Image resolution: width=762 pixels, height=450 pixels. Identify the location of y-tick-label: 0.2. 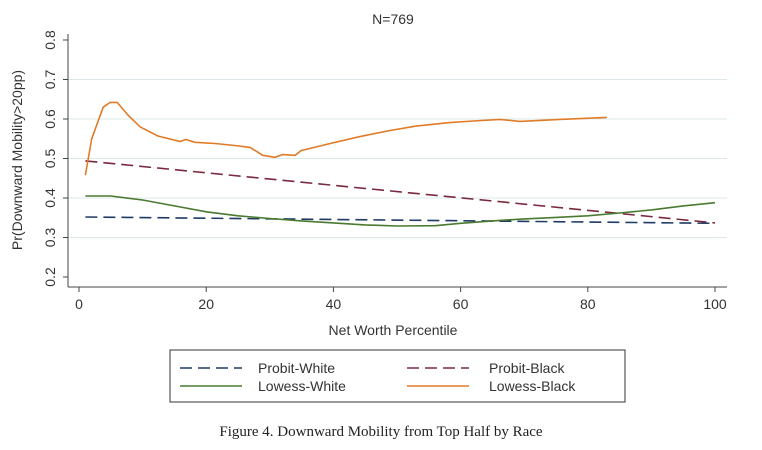
(50, 277).